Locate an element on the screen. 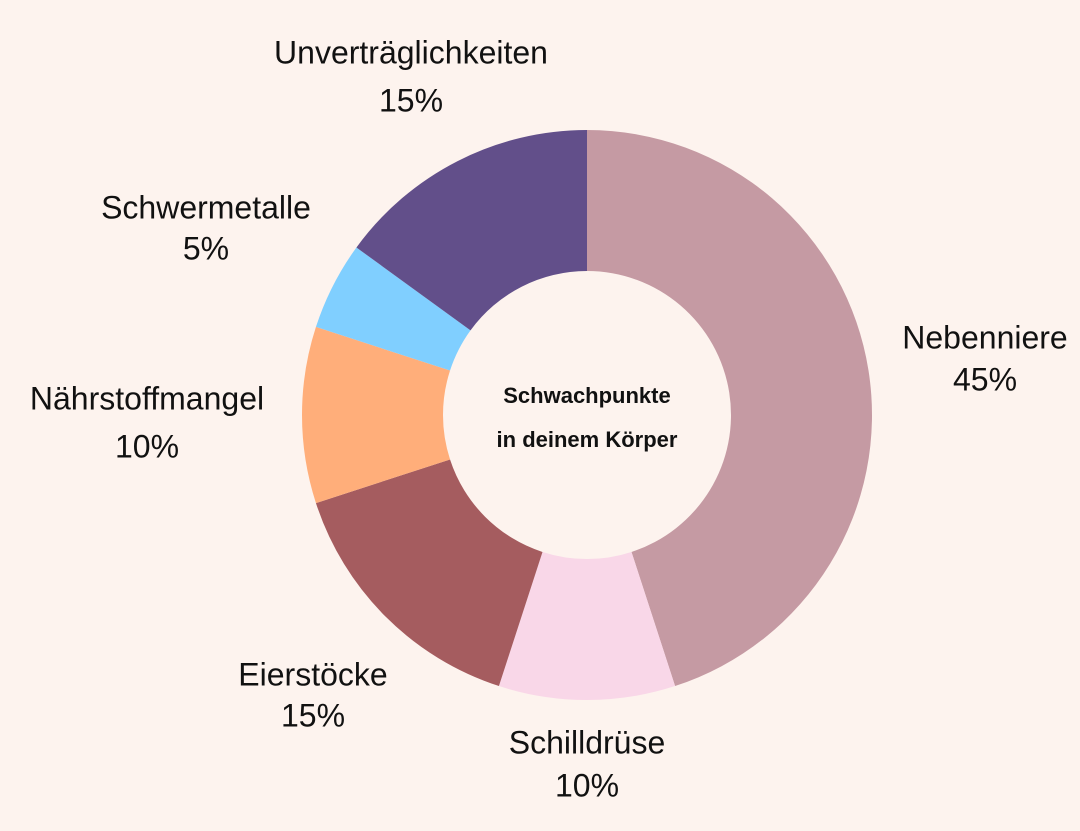 The width and height of the screenshot is (1080, 831). center-title: in deinem Körper is located at coordinates (587, 439).